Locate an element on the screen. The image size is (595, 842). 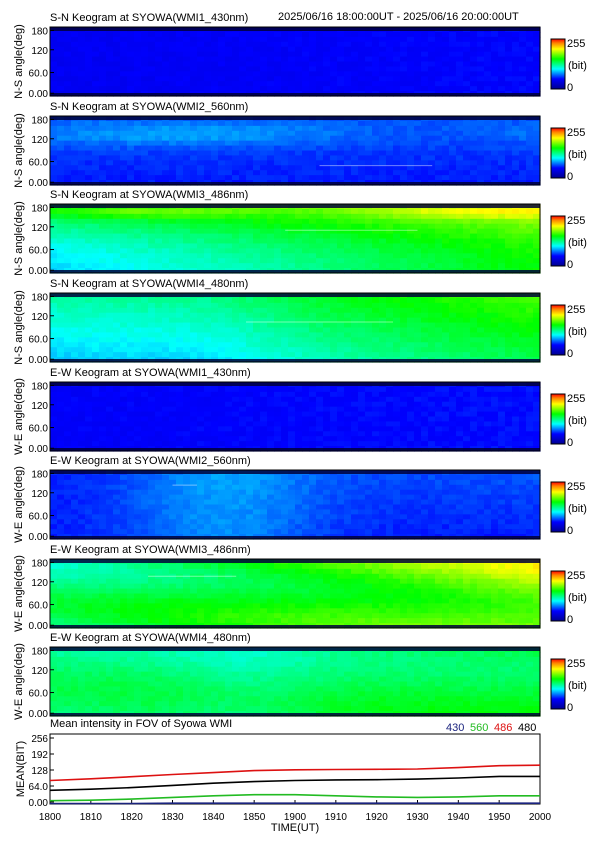
chart-title: Mean intensity in FOV of Syowa WMI is located at coordinates (141, 724).